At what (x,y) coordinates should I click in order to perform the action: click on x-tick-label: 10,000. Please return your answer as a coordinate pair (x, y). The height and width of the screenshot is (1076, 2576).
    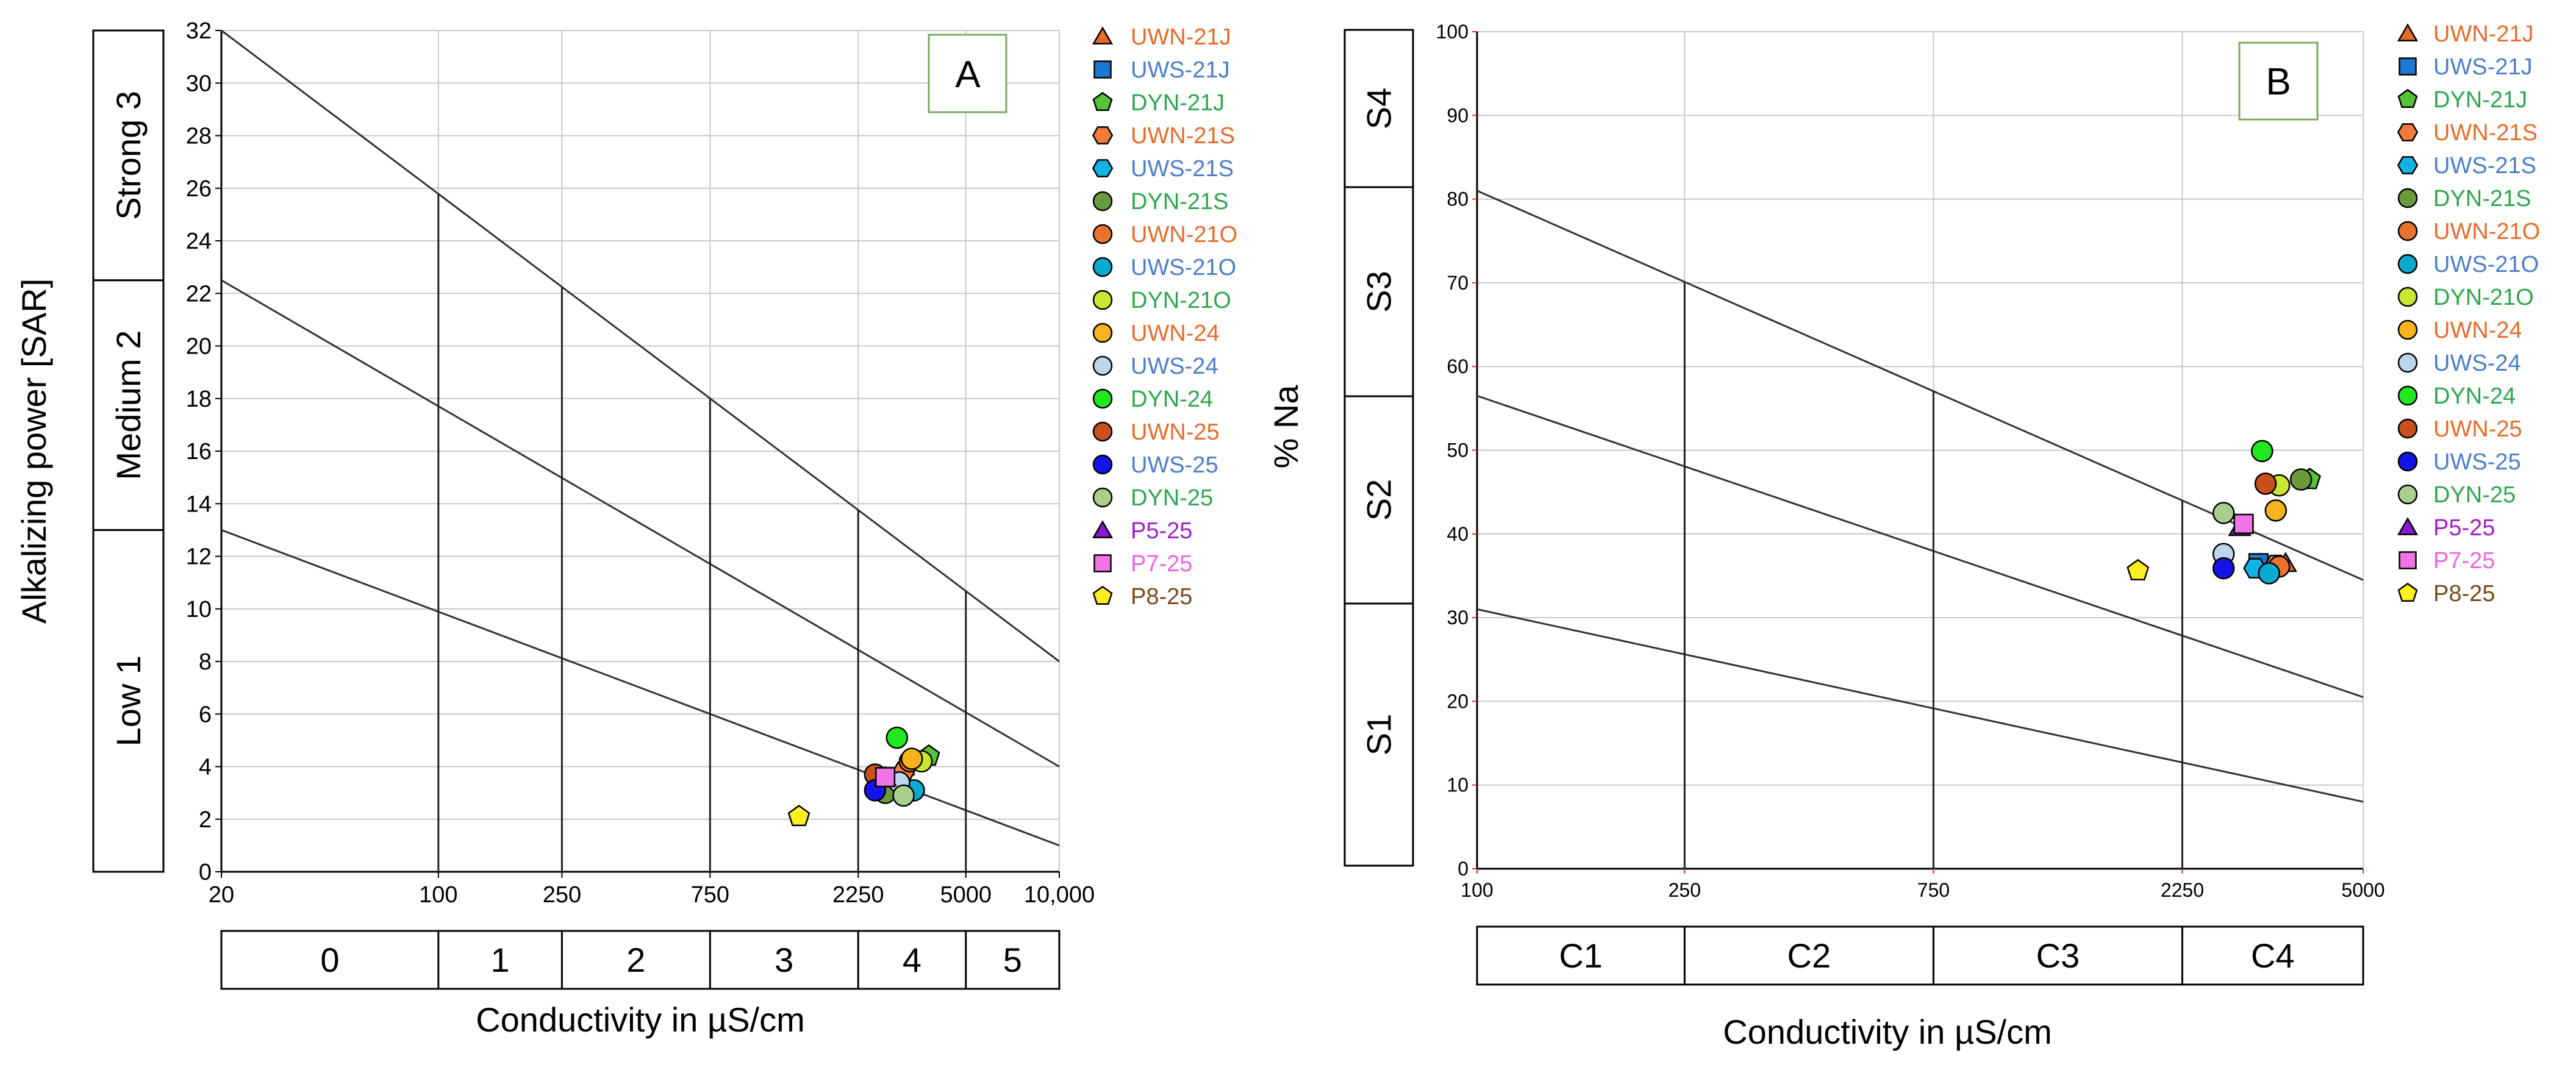
    Looking at the image, I should click on (1059, 895).